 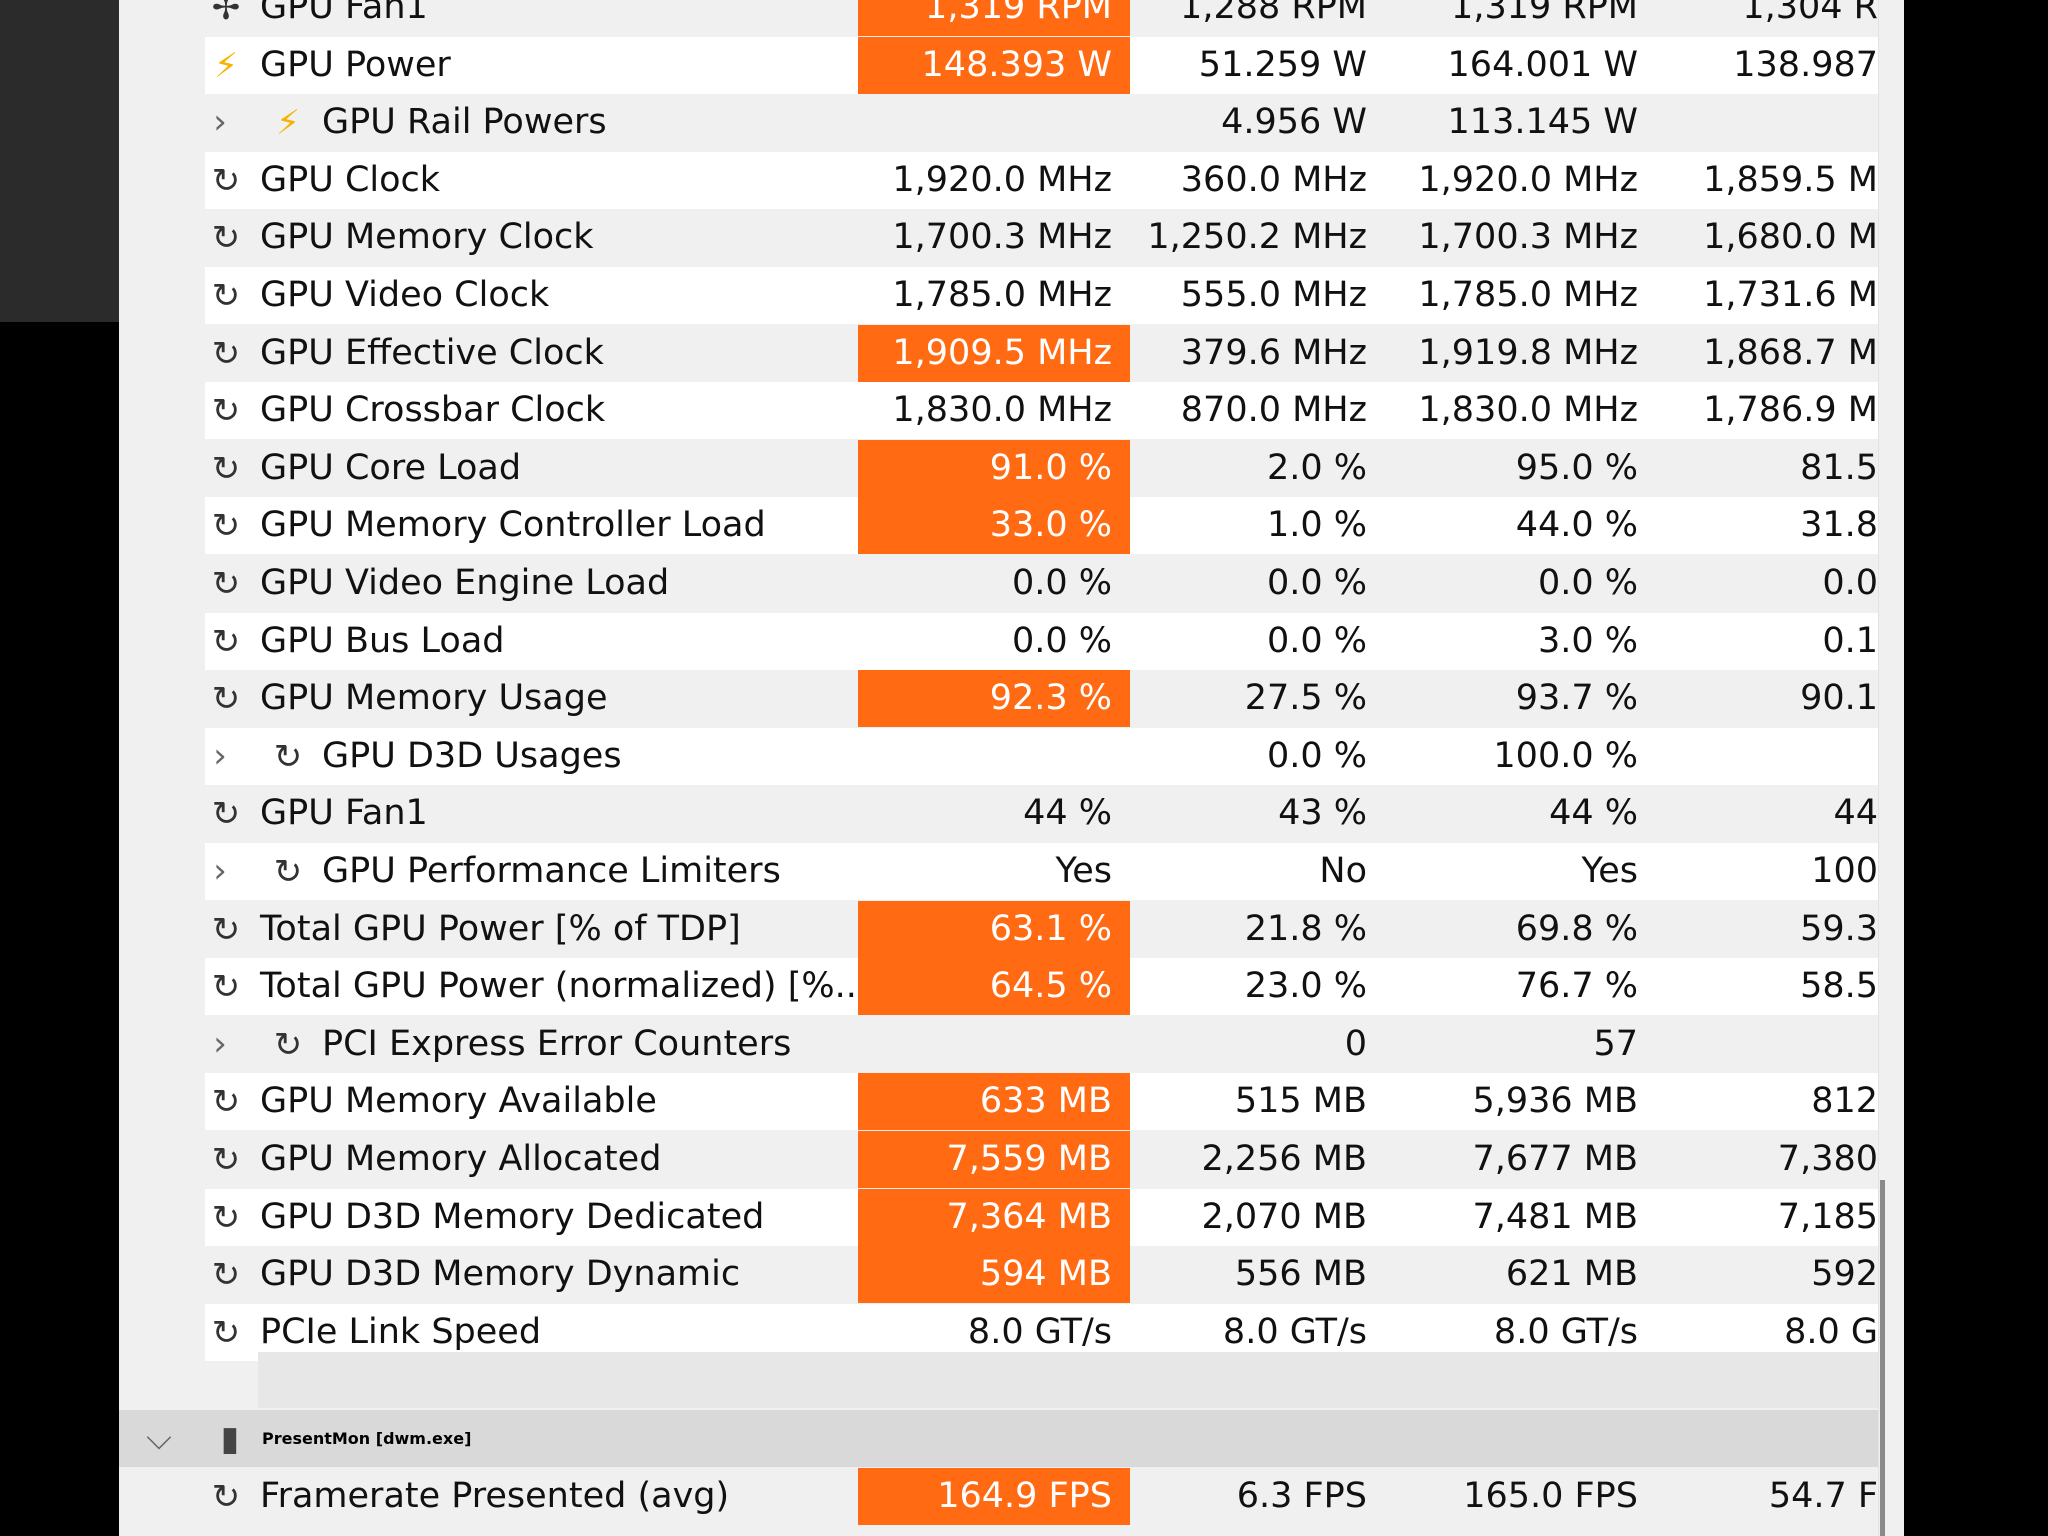 I want to click on average-value: 59.3, so click(x=1839, y=929).